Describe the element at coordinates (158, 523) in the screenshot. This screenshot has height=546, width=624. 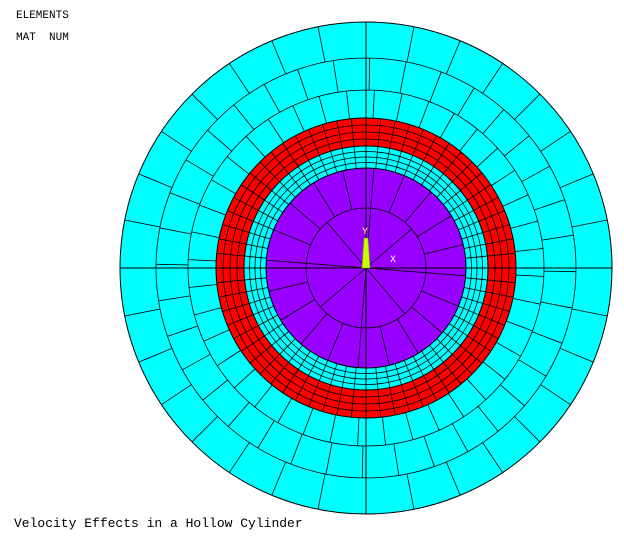
I see `caption: Velocity Effects in a Hollow Cylinder` at that location.